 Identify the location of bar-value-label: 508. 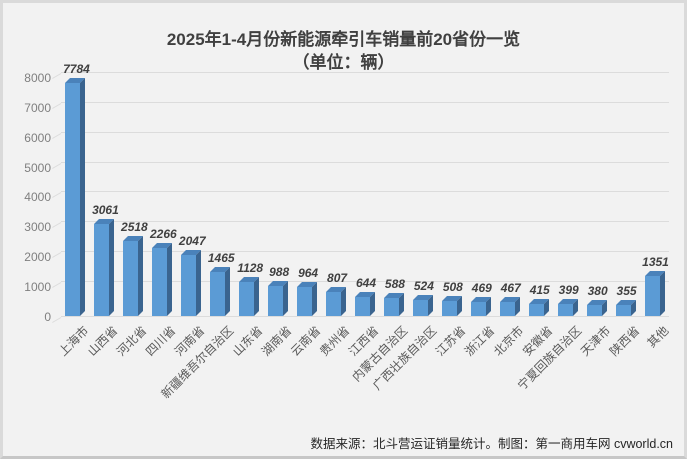
(452, 286).